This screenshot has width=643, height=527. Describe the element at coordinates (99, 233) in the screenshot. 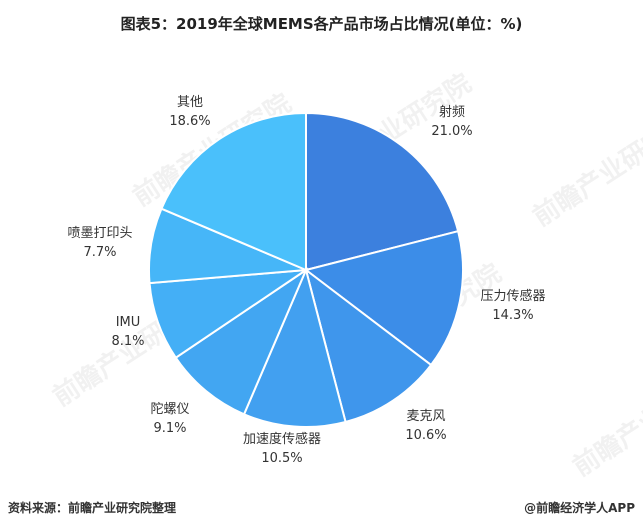

I see `slice-name-label: 喷墨打印头` at that location.